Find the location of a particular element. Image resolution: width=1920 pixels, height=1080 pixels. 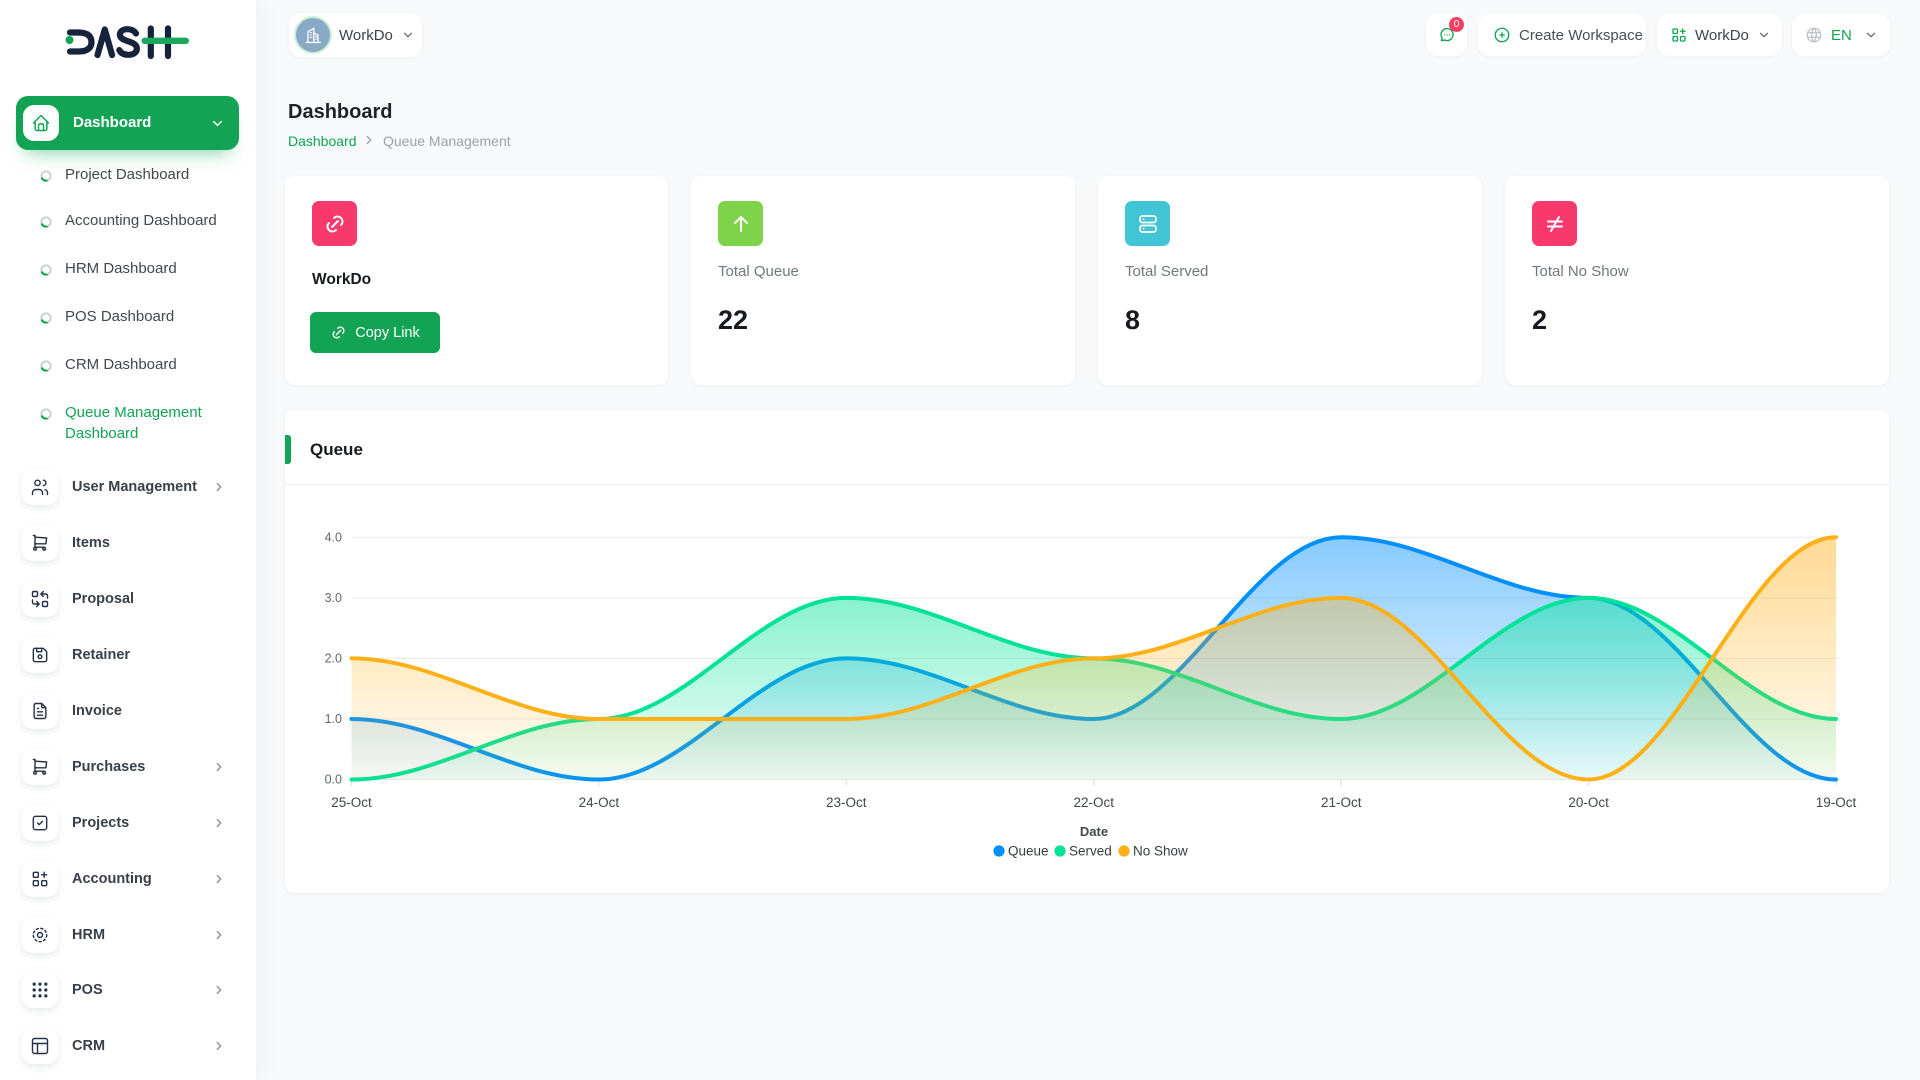

svg-text: 19-Oct is located at coordinates (1836, 802).